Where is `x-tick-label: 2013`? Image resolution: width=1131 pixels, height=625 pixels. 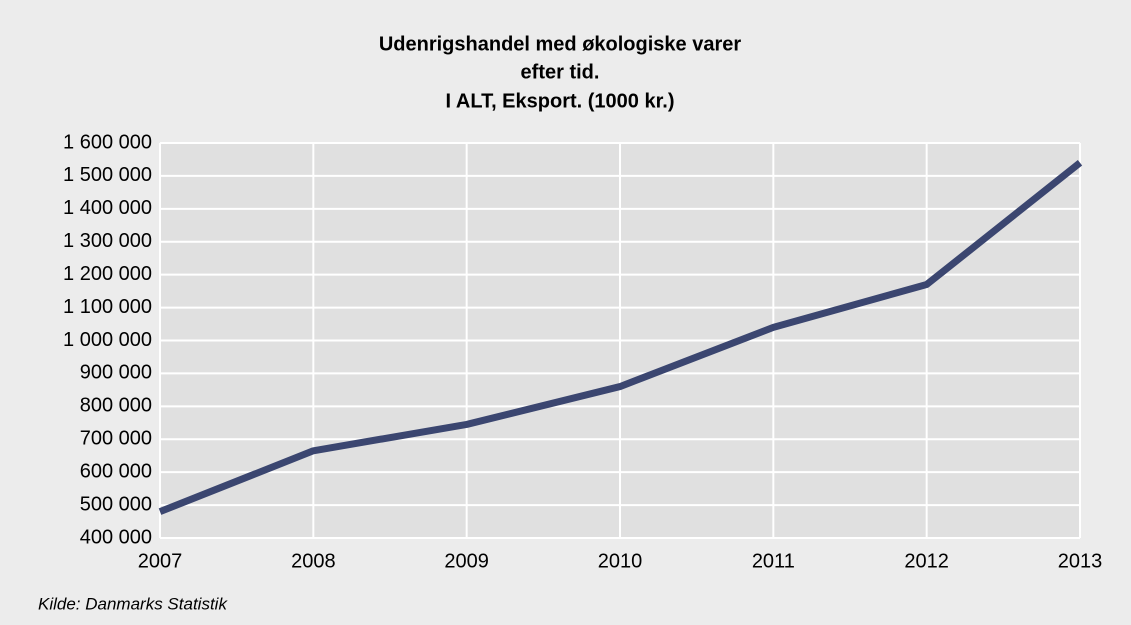 x-tick-label: 2013 is located at coordinates (1080, 561).